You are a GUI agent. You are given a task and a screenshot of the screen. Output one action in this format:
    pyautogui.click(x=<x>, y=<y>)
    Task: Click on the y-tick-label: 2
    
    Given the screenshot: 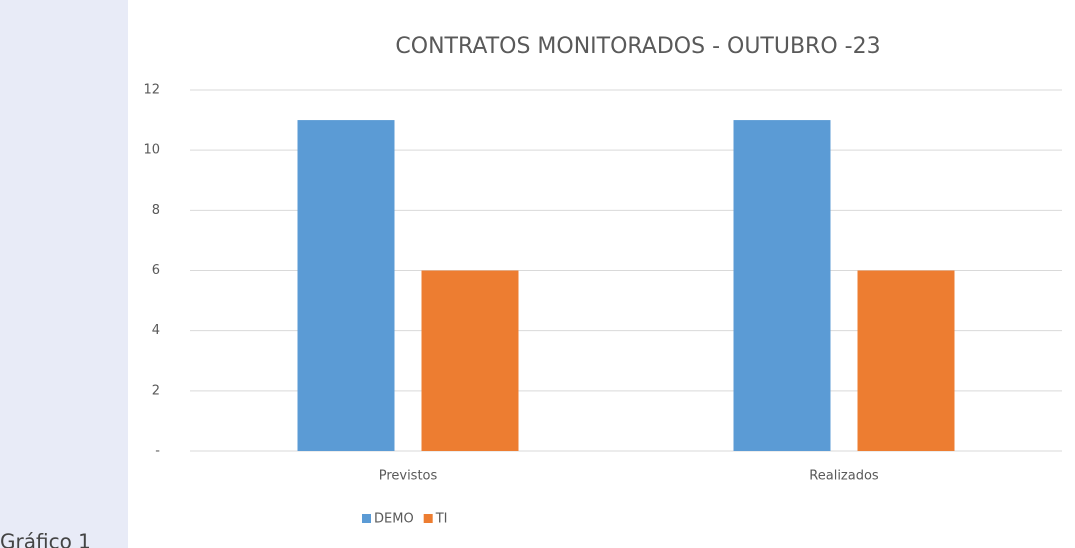 What is the action you would take?
    pyautogui.click(x=156, y=390)
    